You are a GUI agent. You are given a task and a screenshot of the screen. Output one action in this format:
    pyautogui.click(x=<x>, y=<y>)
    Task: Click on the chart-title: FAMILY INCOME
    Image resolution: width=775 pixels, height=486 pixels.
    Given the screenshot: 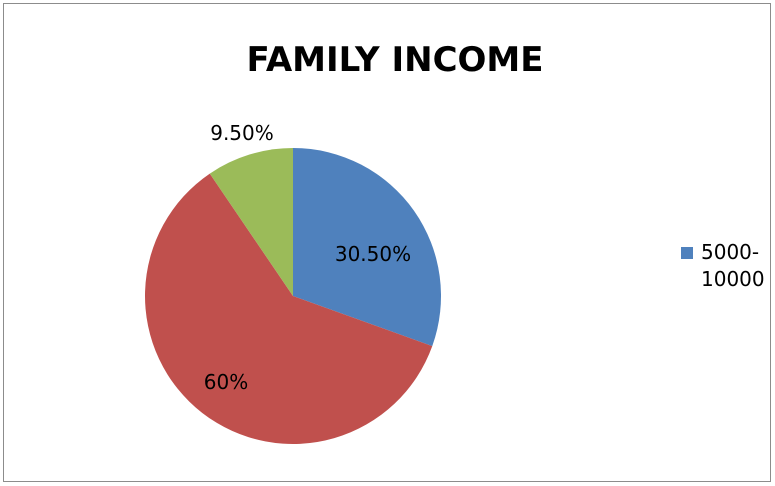 What is the action you would take?
    pyautogui.click(x=395, y=60)
    